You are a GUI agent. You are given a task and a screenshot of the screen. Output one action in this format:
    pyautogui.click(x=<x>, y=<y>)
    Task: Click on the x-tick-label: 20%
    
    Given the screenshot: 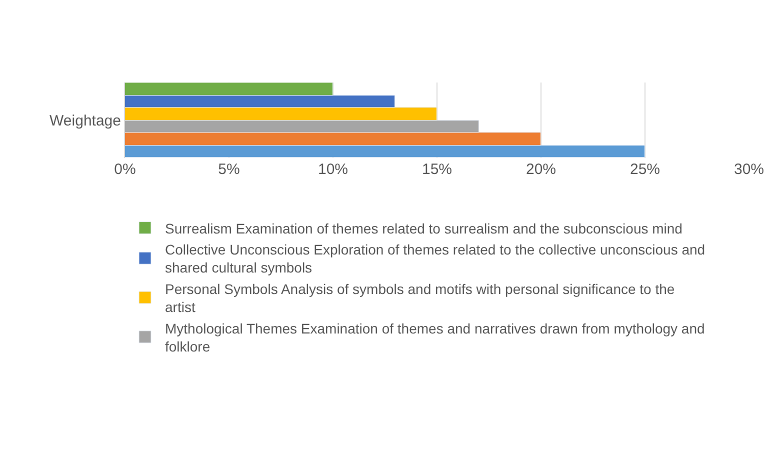 What is the action you would take?
    pyautogui.click(x=541, y=169)
    